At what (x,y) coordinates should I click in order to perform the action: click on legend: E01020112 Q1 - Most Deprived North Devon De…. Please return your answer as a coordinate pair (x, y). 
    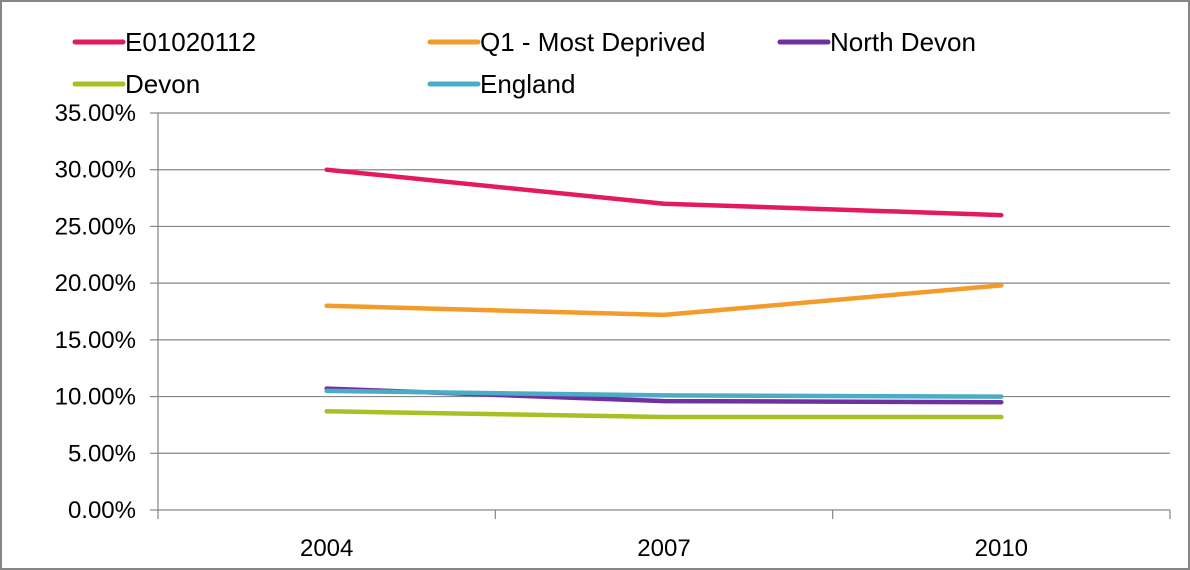
    Looking at the image, I should click on (524, 63).